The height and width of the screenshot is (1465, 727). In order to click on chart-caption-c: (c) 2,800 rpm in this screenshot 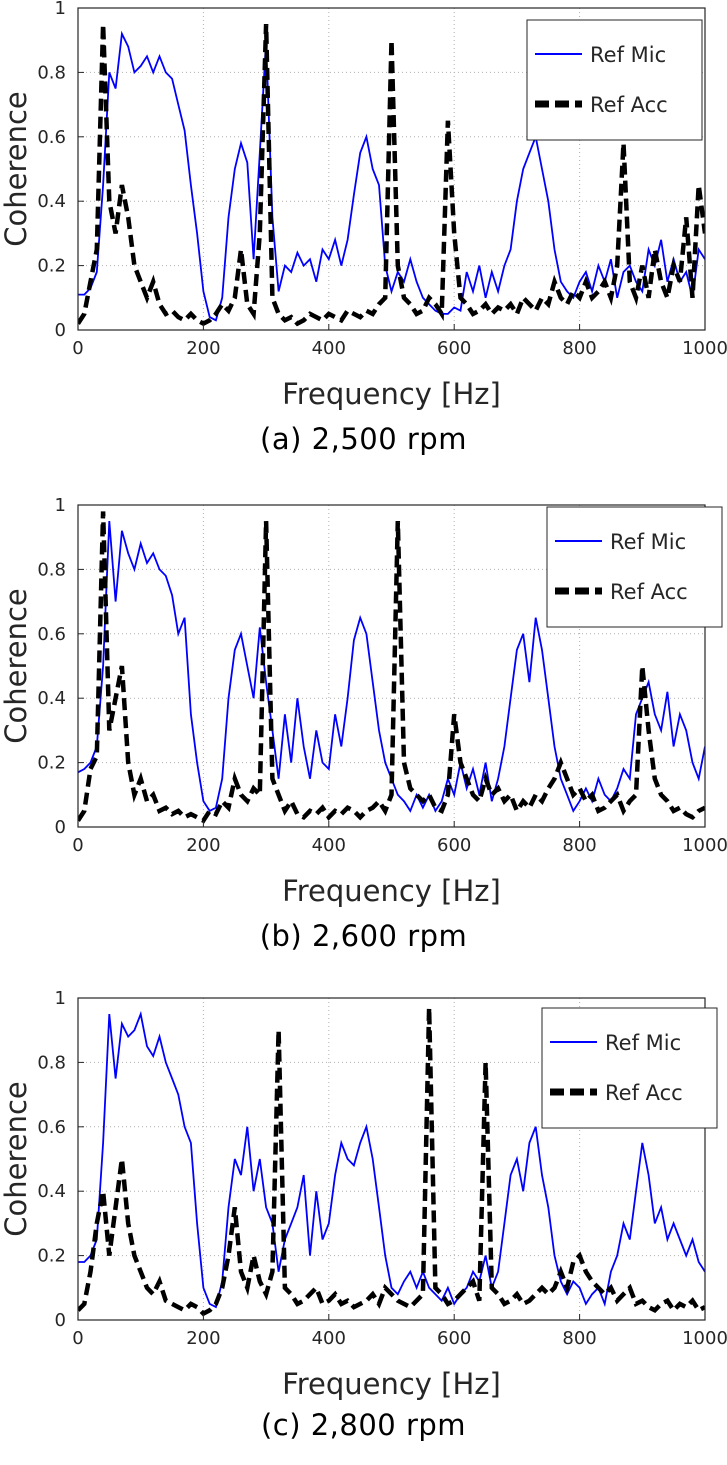, I will do `click(363, 1425)`.